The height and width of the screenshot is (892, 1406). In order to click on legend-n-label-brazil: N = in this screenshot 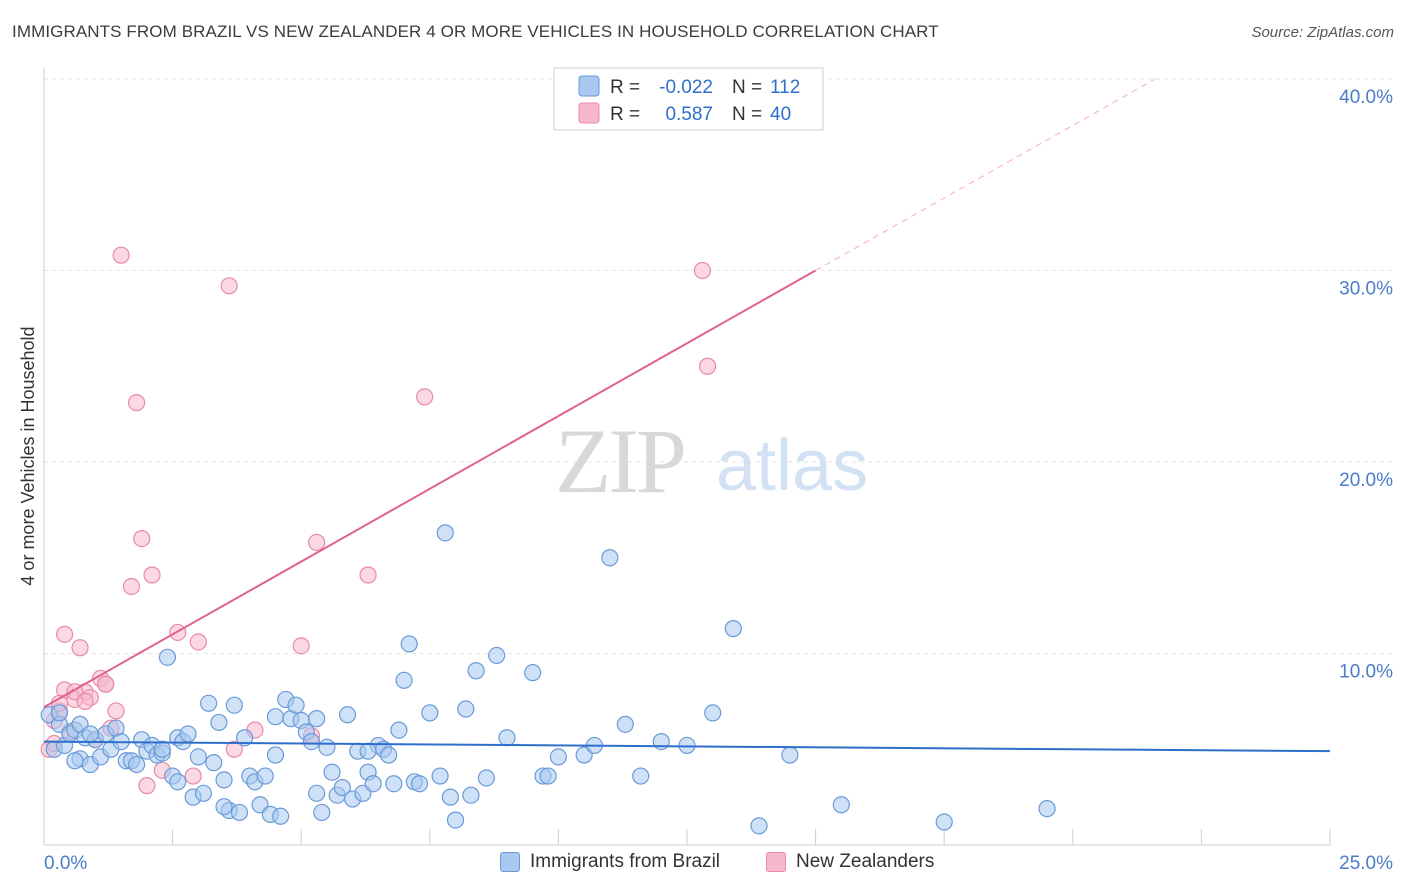, I will do `click(747, 87)`.